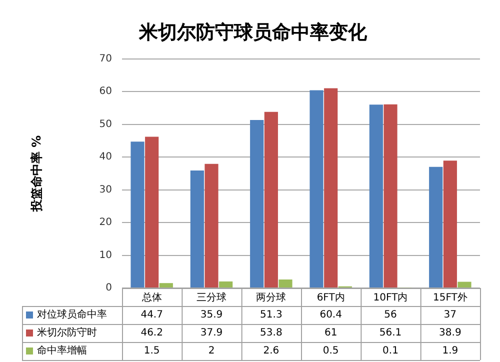 The width and height of the screenshot is (500, 362). I want to click on data-label: 53.8, so click(271, 333).